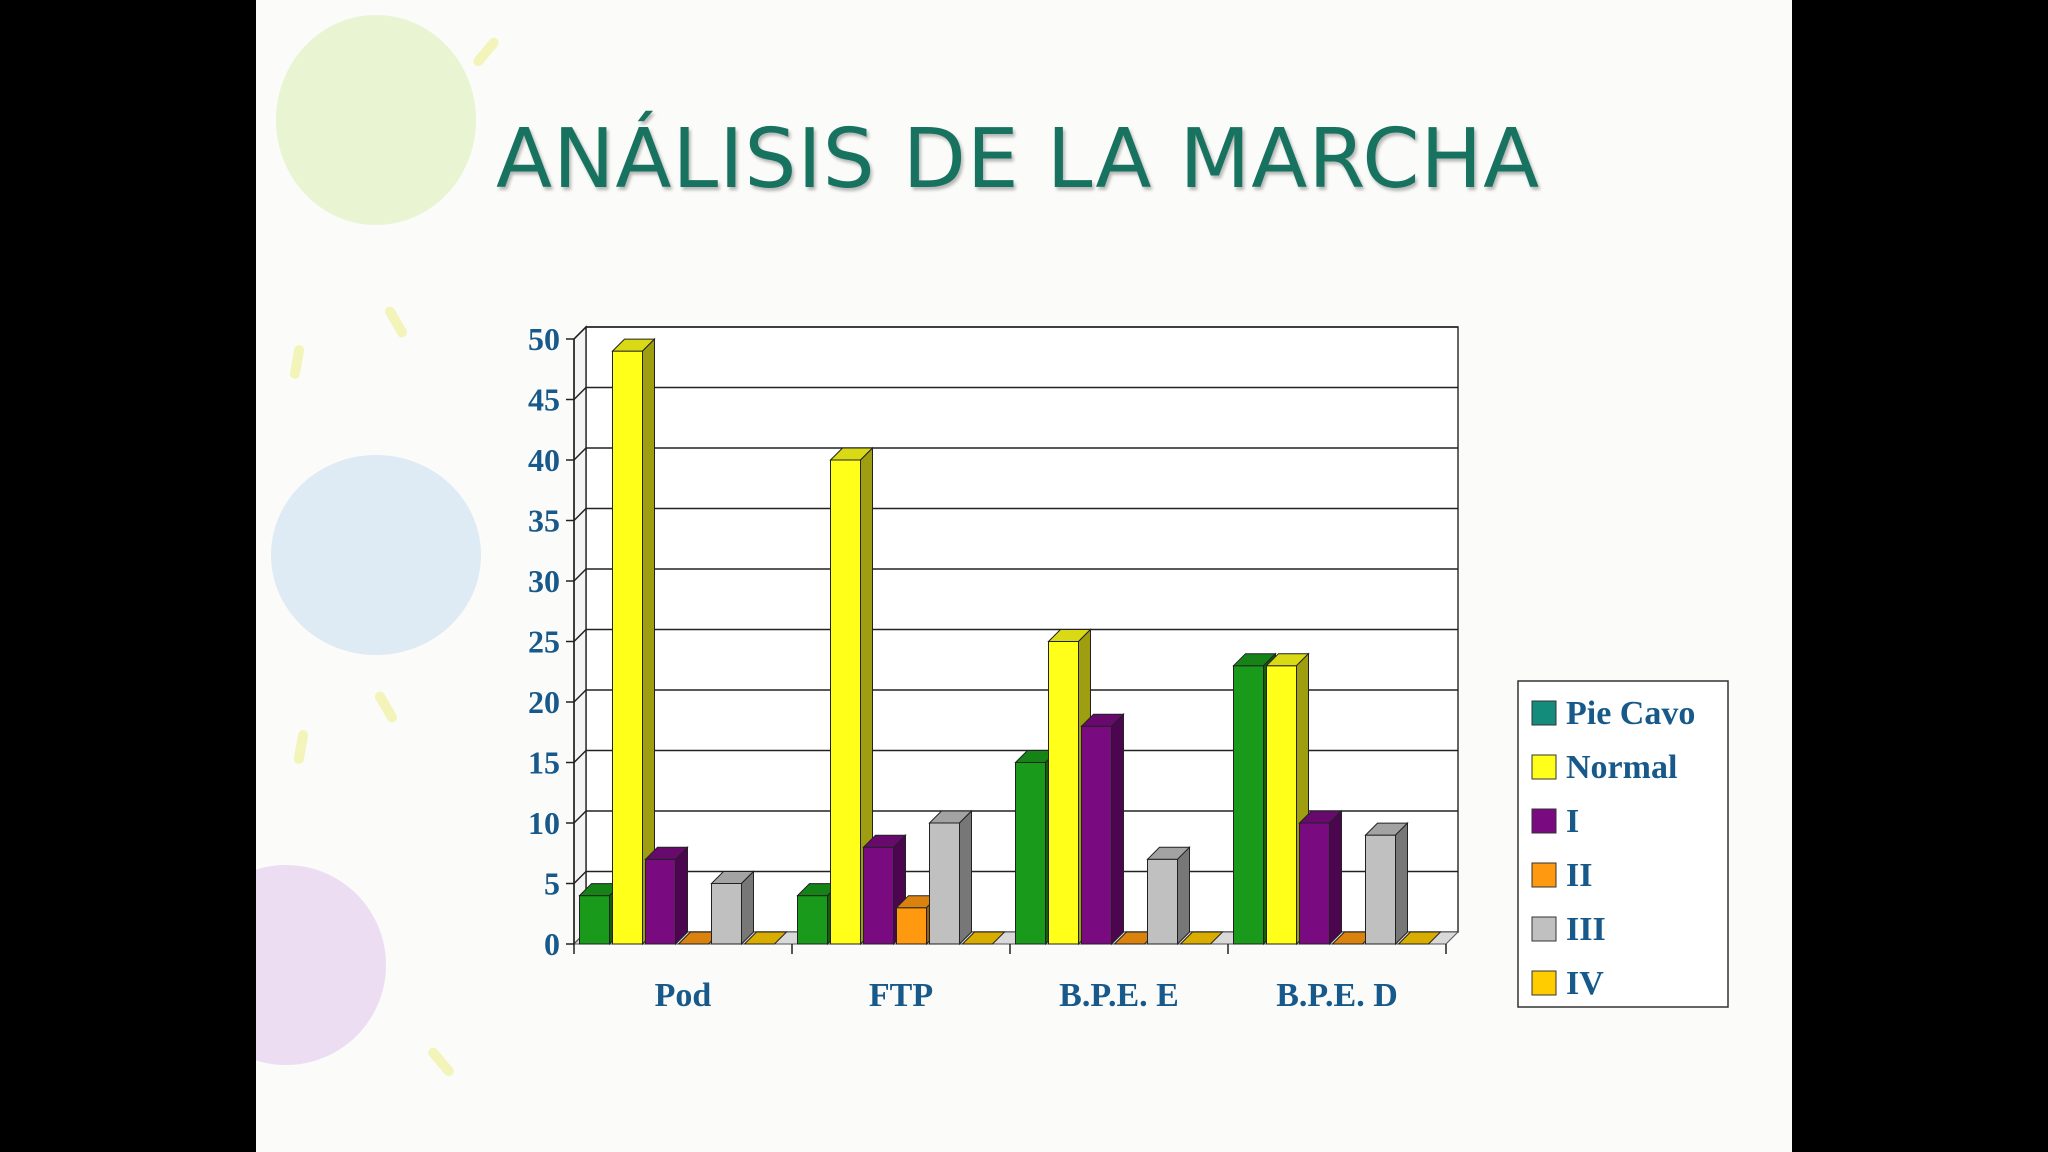 This screenshot has height=1152, width=2048. Describe the element at coordinates (376, 120) in the screenshot. I see `balloon-green-decoration` at that location.